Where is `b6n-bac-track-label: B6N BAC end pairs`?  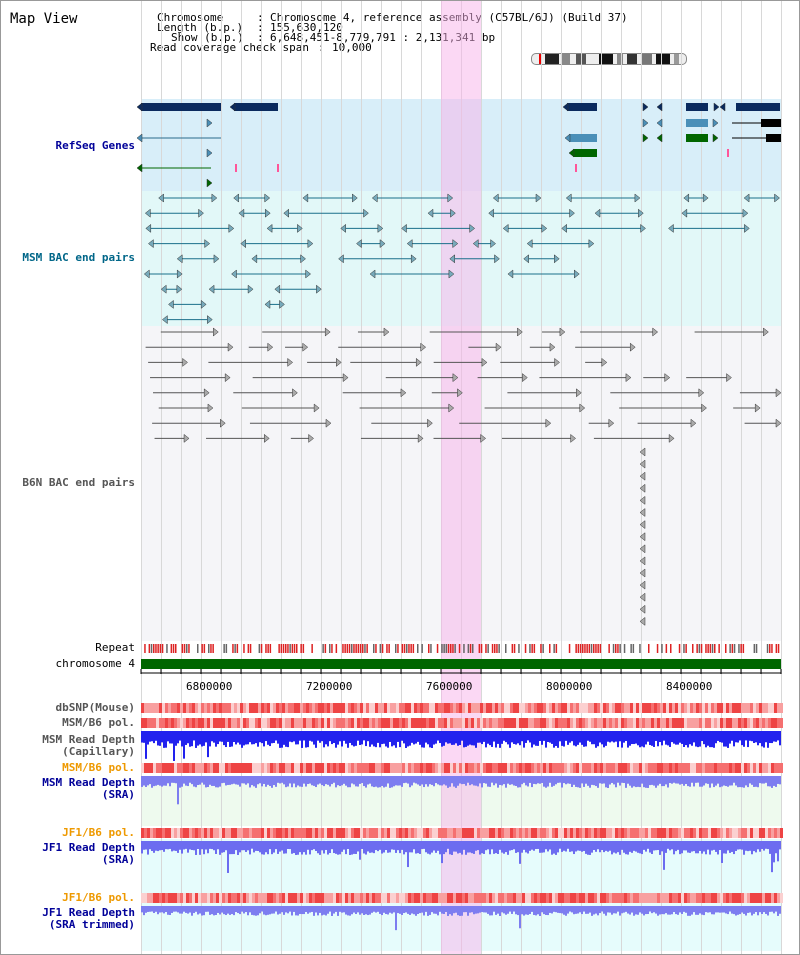
b6n-bac-track-label: B6N BAC end pairs is located at coordinates (78, 482).